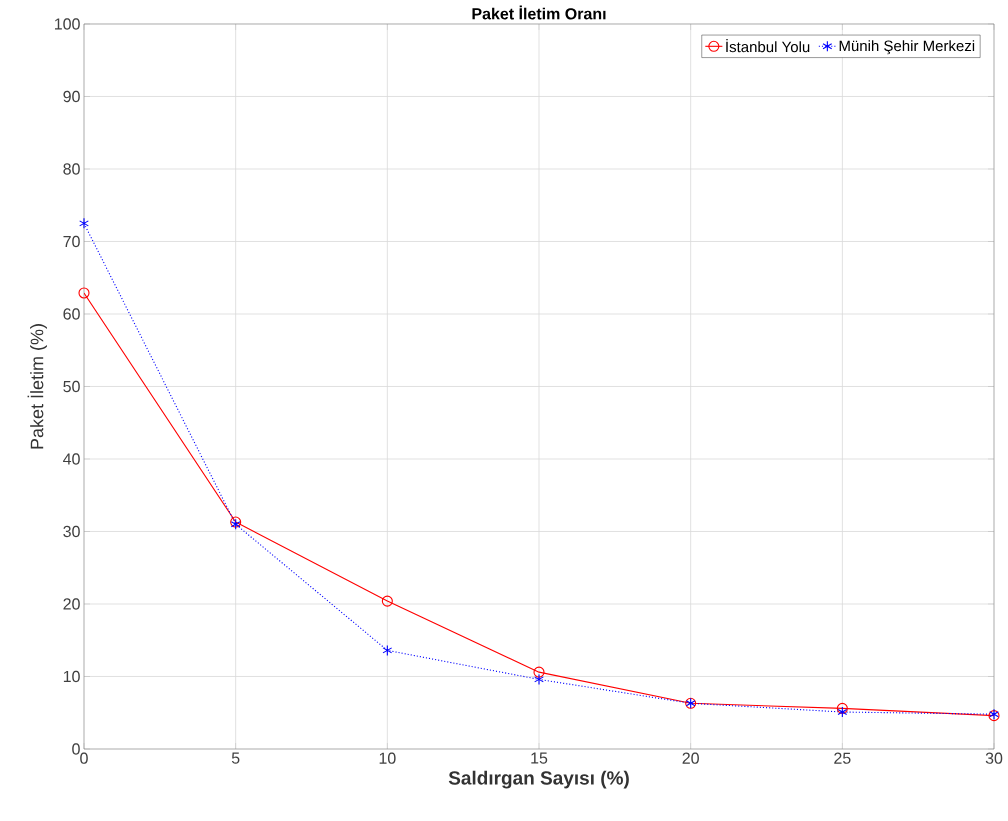 This screenshot has height=821, width=1008. Describe the element at coordinates (235, 758) in the screenshot. I see `x-tick-label: 5` at that location.